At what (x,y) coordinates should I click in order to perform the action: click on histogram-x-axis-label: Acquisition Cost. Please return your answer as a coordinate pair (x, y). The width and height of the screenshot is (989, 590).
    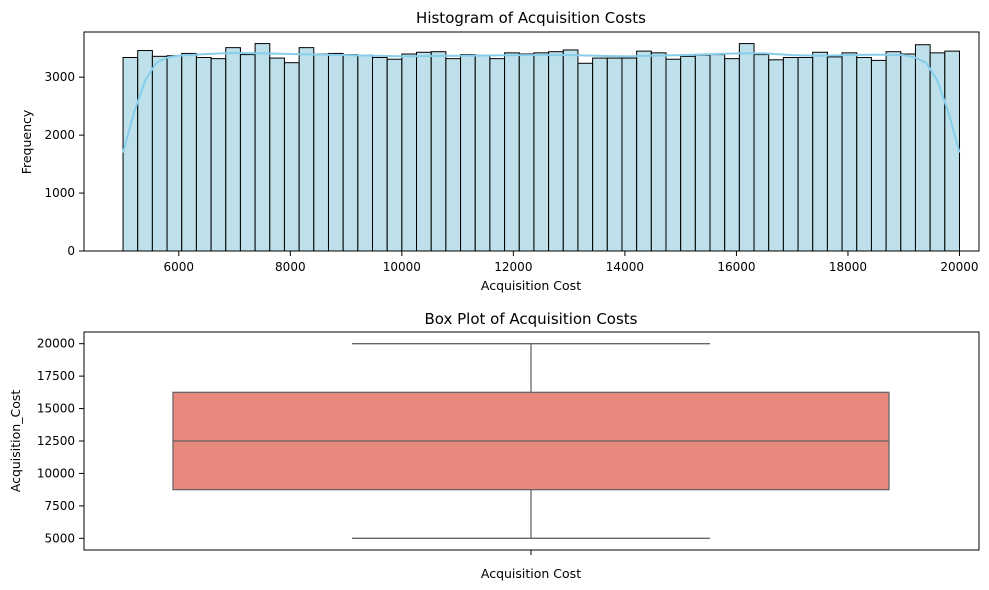
    Looking at the image, I should click on (531, 285).